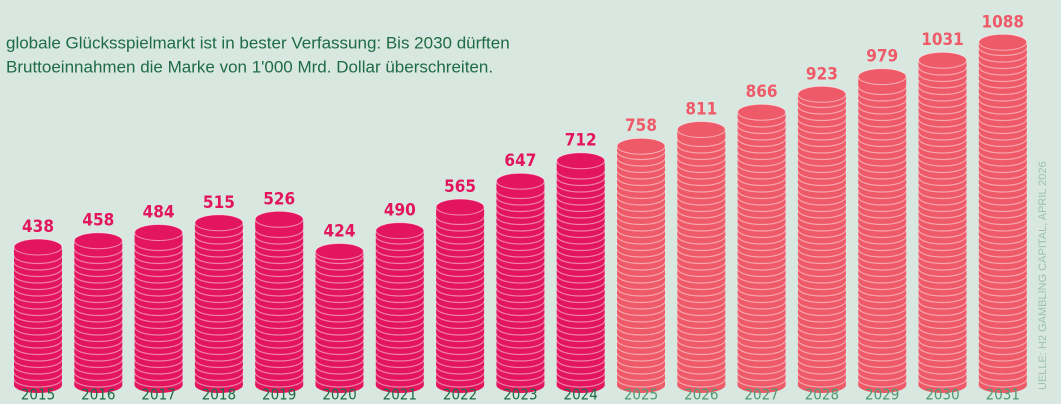  Describe the element at coordinates (1043, 275) in the screenshot. I see `source: UELLE: H2 GAMBLING CAPITAL, APRIL 2026` at that location.